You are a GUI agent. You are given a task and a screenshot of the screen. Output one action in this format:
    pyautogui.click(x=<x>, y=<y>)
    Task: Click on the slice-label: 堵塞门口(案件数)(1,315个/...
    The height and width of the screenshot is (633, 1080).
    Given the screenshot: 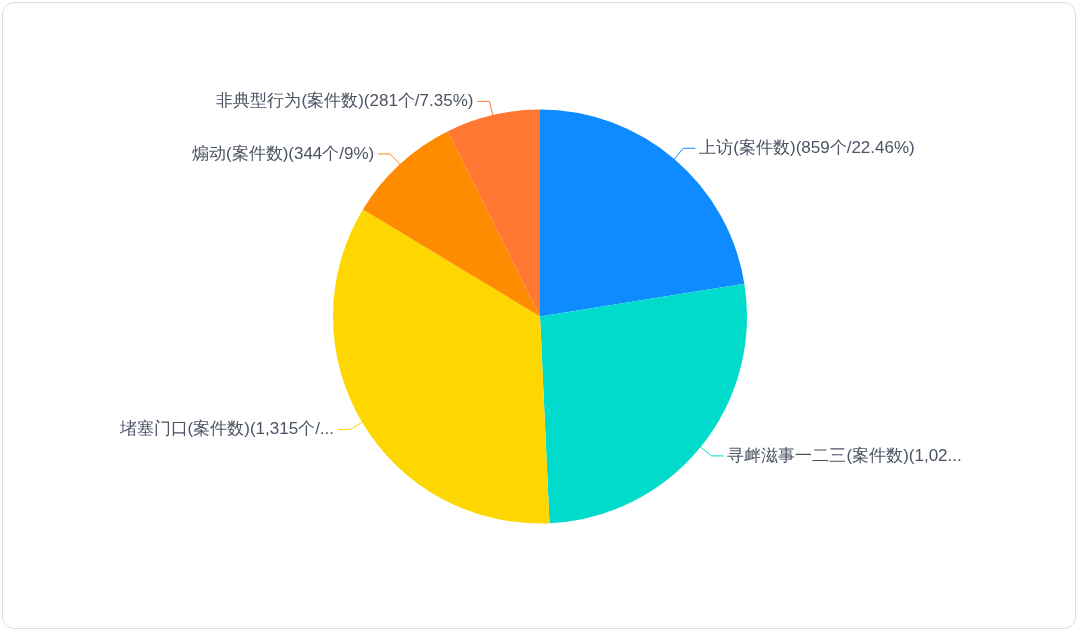 What is the action you would take?
    pyautogui.click(x=226, y=429)
    